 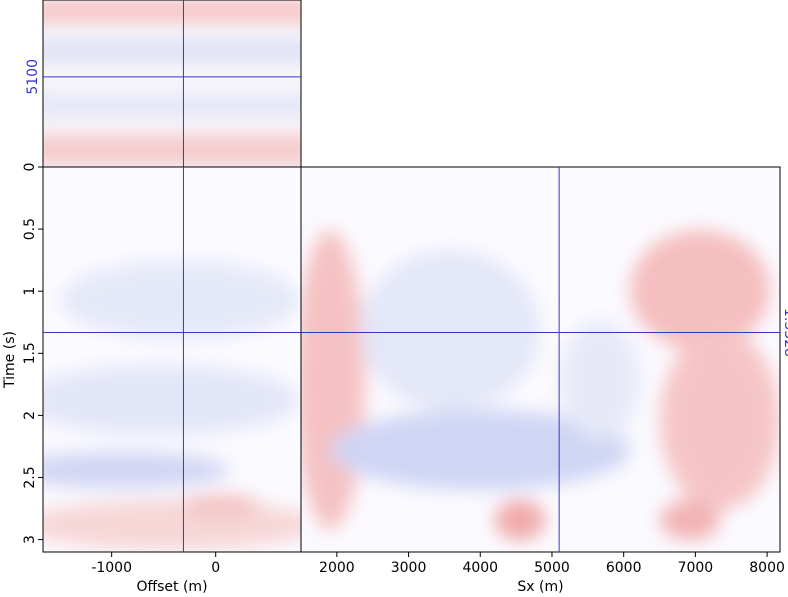 What do you see at coordinates (30, 167) in the screenshot?
I see `y-tick-label: 0` at bounding box center [30, 167].